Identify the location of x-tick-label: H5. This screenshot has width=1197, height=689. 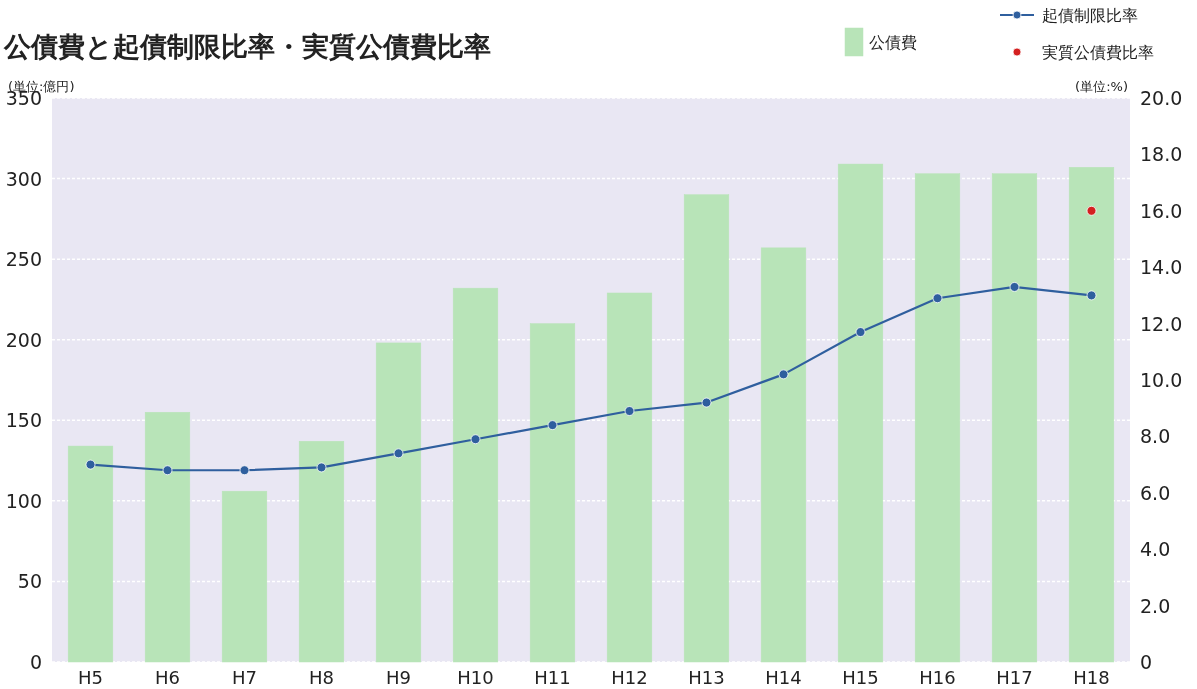
(90, 677).